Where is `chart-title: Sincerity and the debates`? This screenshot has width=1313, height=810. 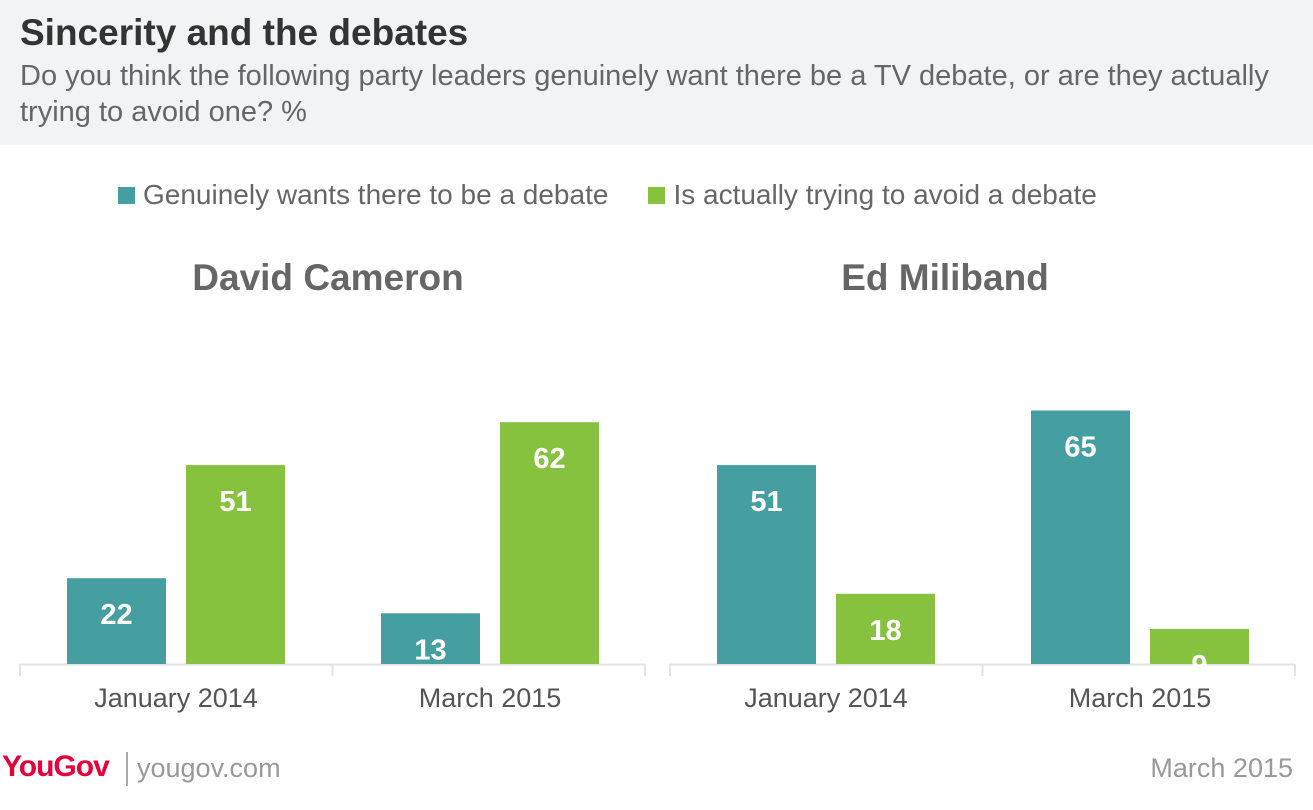 chart-title: Sincerity and the debates is located at coordinates (244, 32).